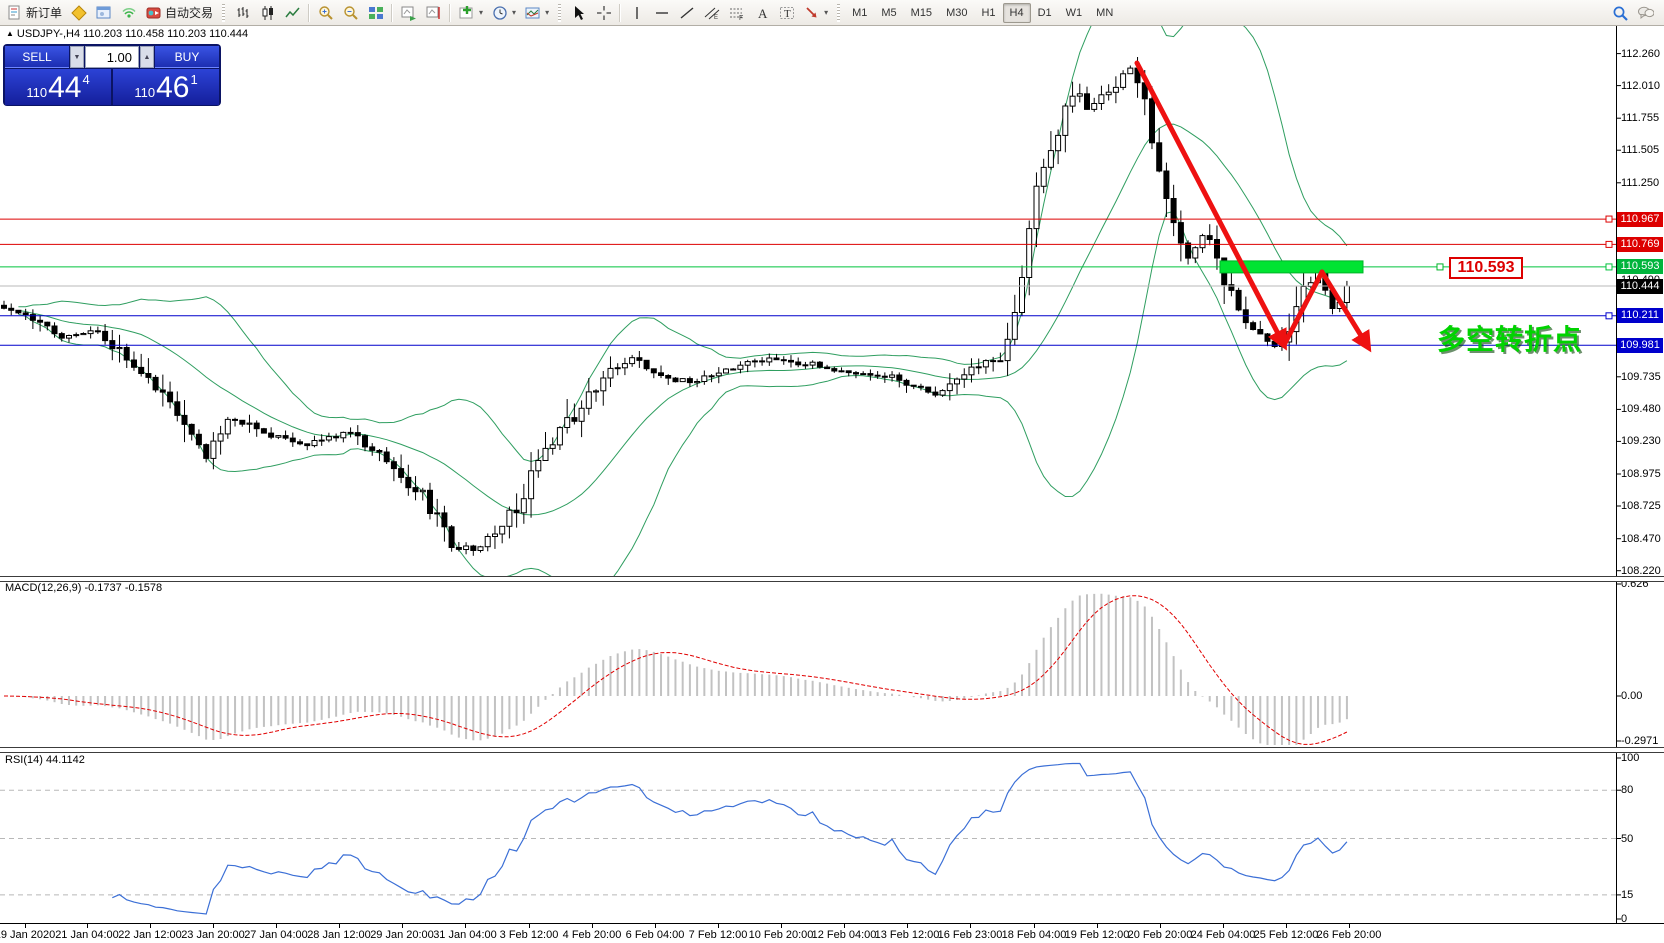  Describe the element at coordinates (147, 57) in the screenshot. I see `volume-up-button: ▲` at that location.